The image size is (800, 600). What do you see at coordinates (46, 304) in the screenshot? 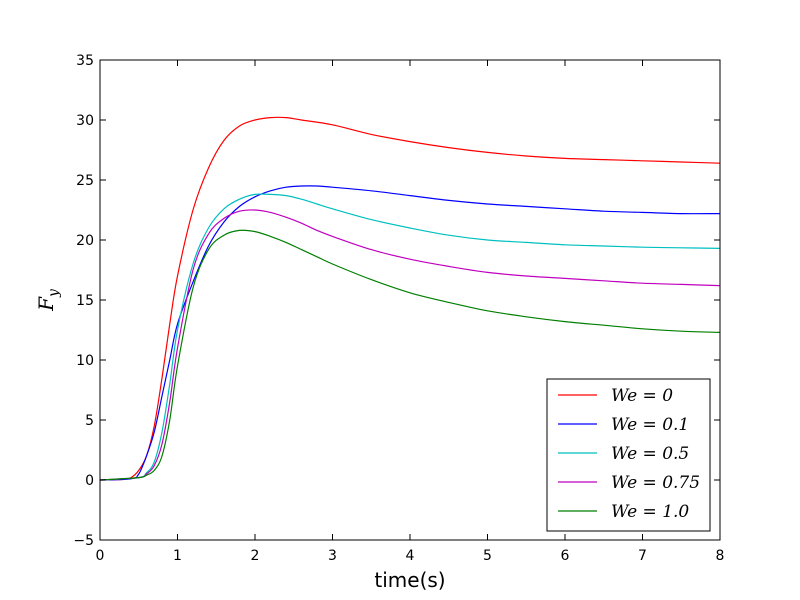
I see `y-axis-label-main: F` at bounding box center [46, 304].